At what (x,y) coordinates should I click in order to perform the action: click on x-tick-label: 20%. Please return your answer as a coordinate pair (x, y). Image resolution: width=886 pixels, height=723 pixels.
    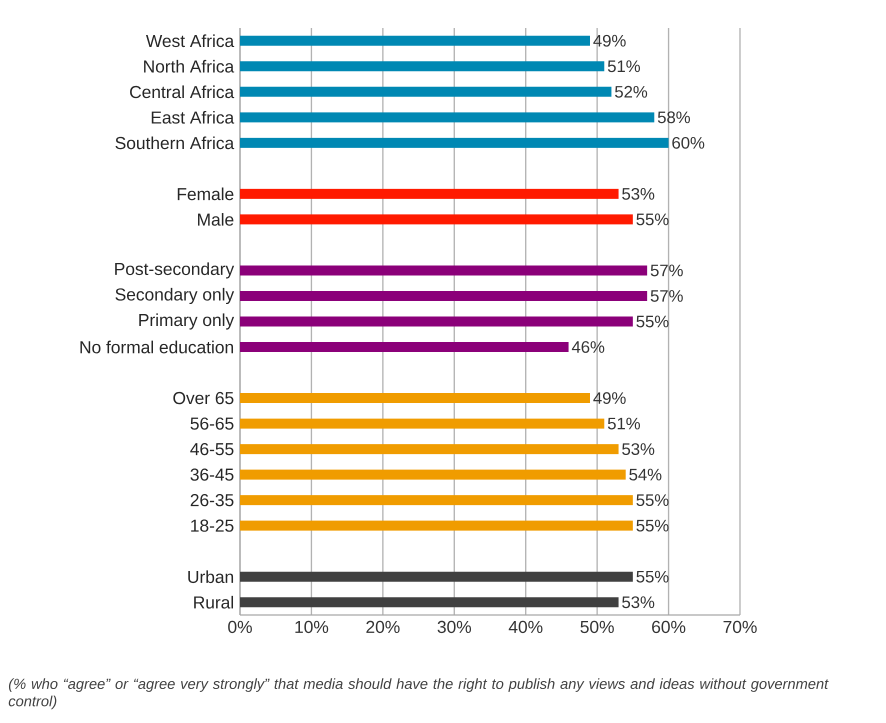
    Looking at the image, I should click on (383, 627).